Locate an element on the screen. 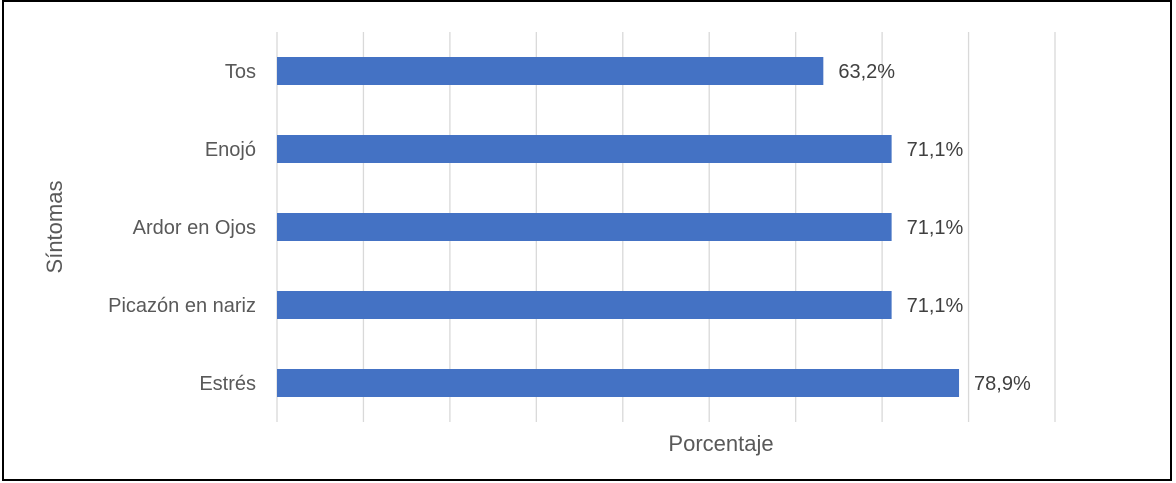 The image size is (1176, 483). data-label: 63,2% is located at coordinates (866, 72).